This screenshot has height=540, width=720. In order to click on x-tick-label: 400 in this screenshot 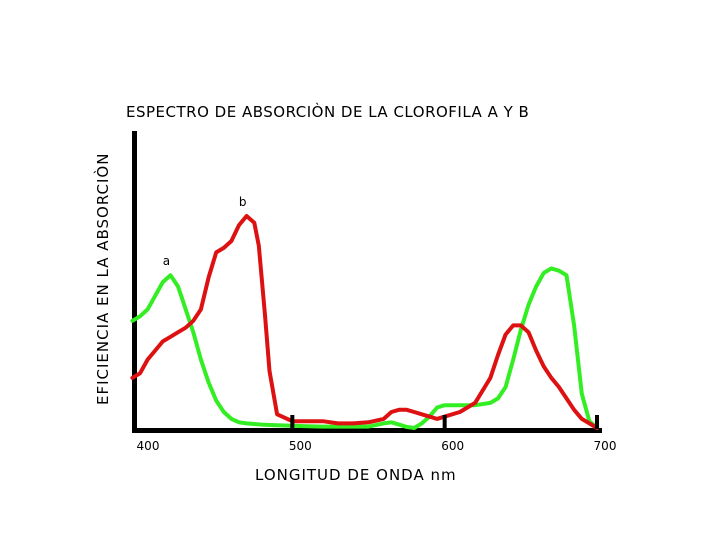, I will do `click(148, 446)`.